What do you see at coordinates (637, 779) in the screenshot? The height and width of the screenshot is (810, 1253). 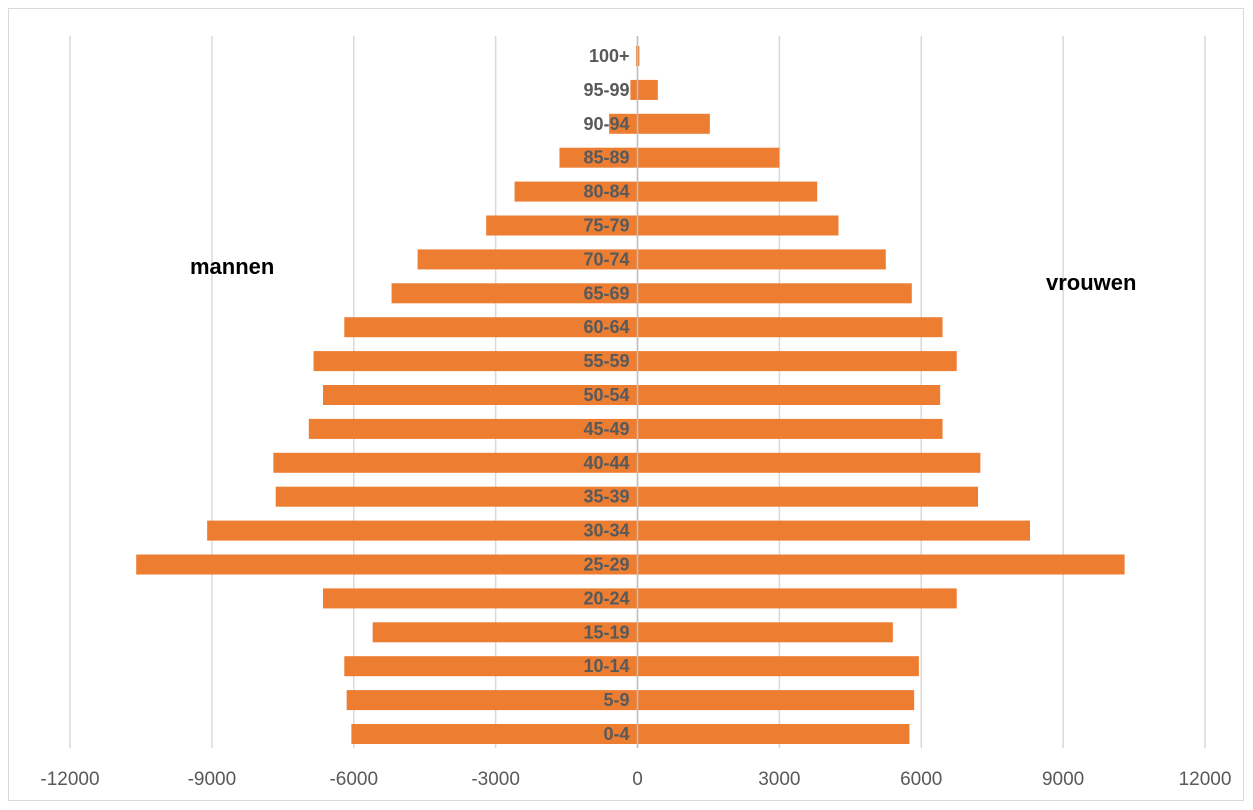 I see `x-tick-label: 0` at bounding box center [637, 779].